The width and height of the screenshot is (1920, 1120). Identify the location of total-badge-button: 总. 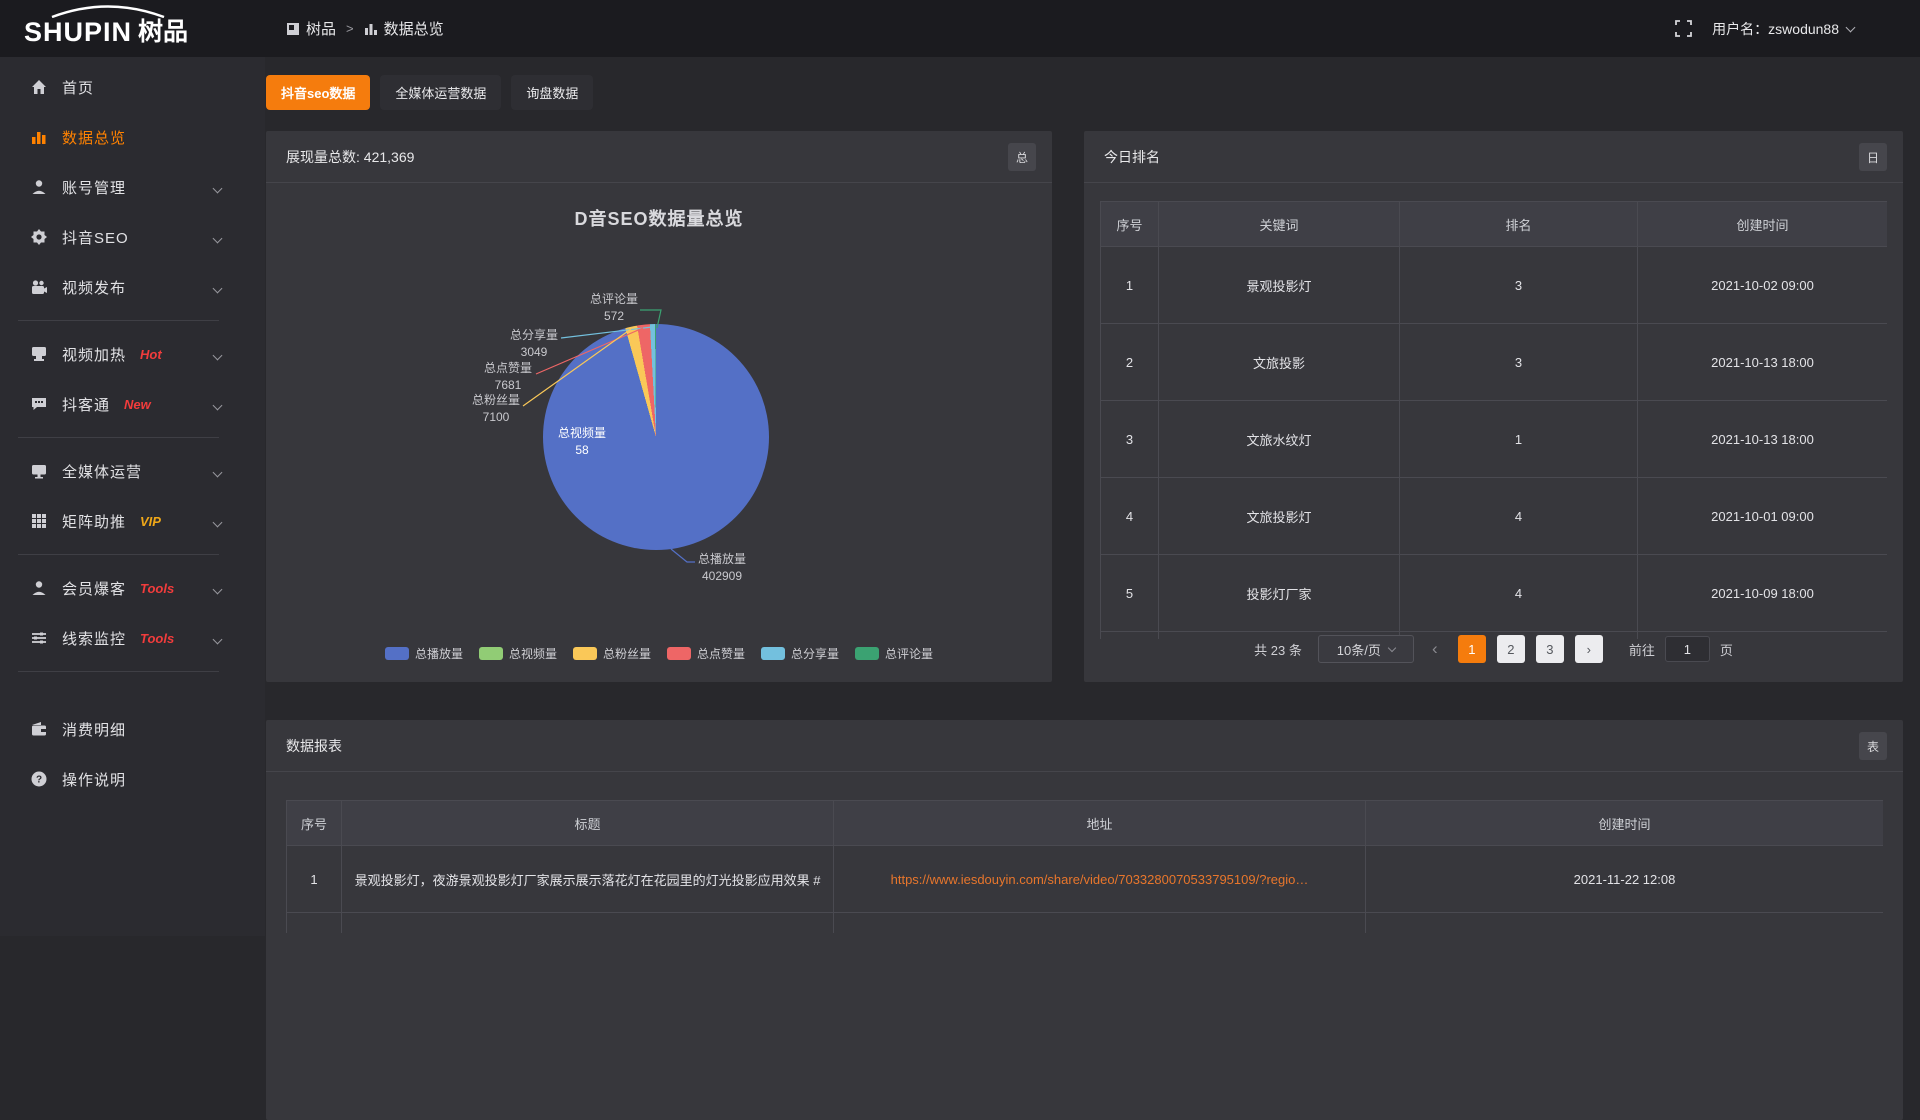
(1022, 157).